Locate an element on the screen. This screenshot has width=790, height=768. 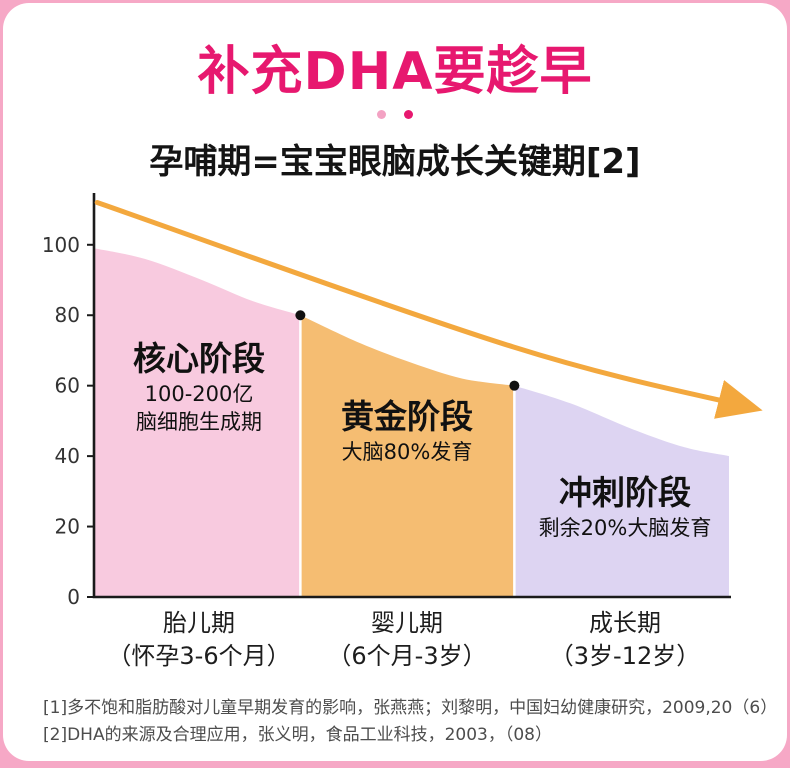
x-axis-label-growth: 成长期 （3岁-12岁） is located at coordinates (625, 640).